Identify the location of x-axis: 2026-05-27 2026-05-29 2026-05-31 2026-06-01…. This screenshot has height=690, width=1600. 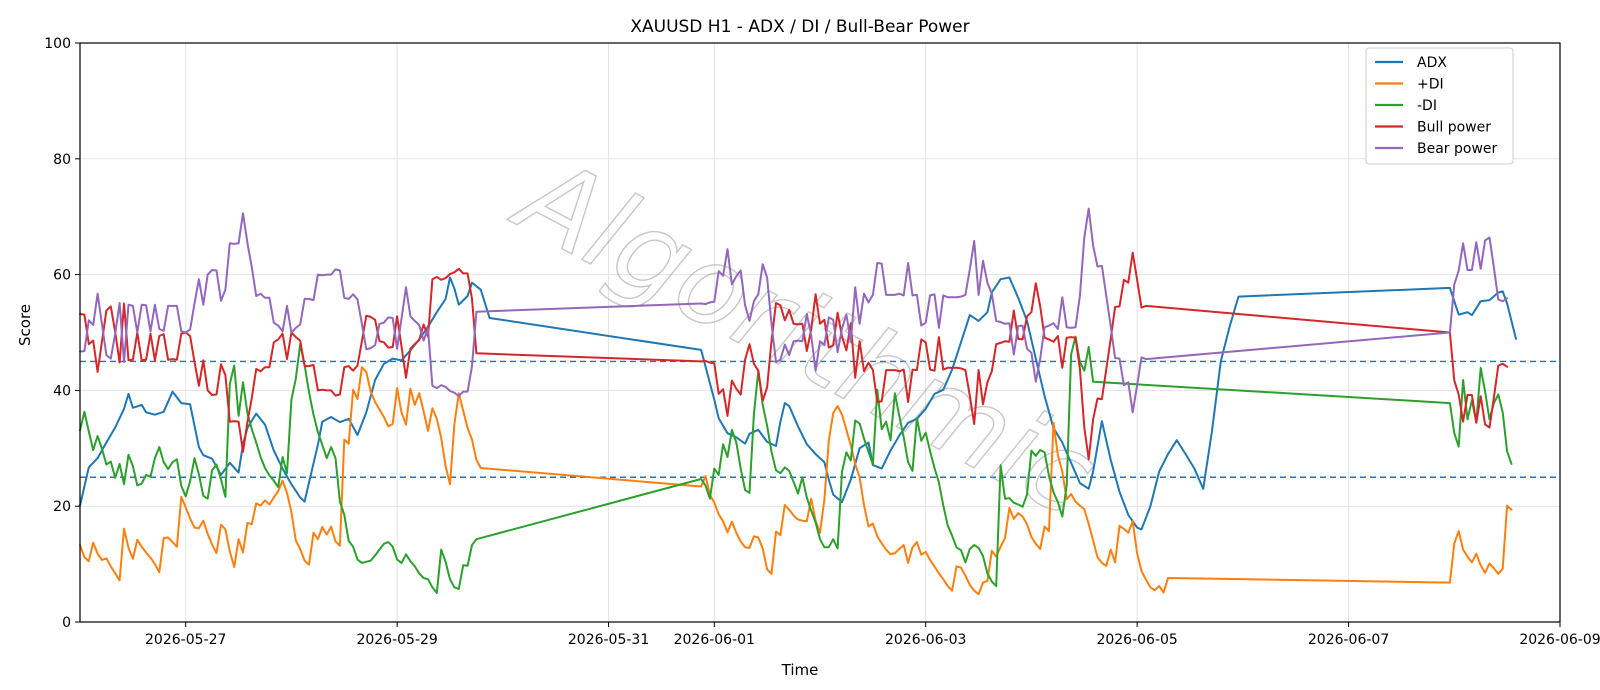
(872, 635).